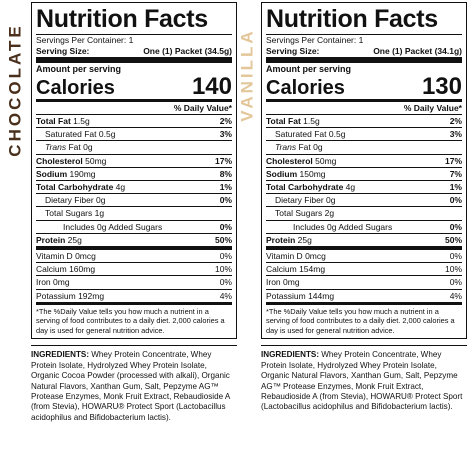  Describe the element at coordinates (187, 51) in the screenshot. I see `serving-size-value: One (1) Packet (34.5g)` at that location.